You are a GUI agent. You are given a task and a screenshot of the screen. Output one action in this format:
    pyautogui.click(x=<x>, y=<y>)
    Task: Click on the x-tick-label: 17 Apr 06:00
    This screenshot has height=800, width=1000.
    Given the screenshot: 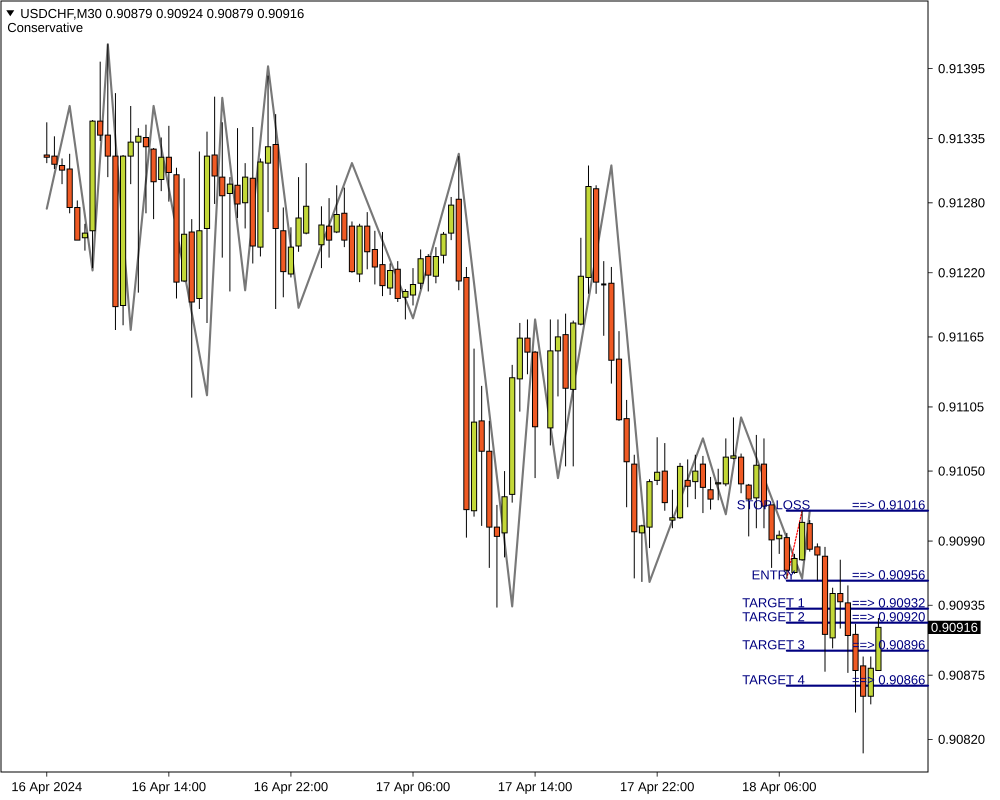 What is the action you would take?
    pyautogui.click(x=413, y=788)
    